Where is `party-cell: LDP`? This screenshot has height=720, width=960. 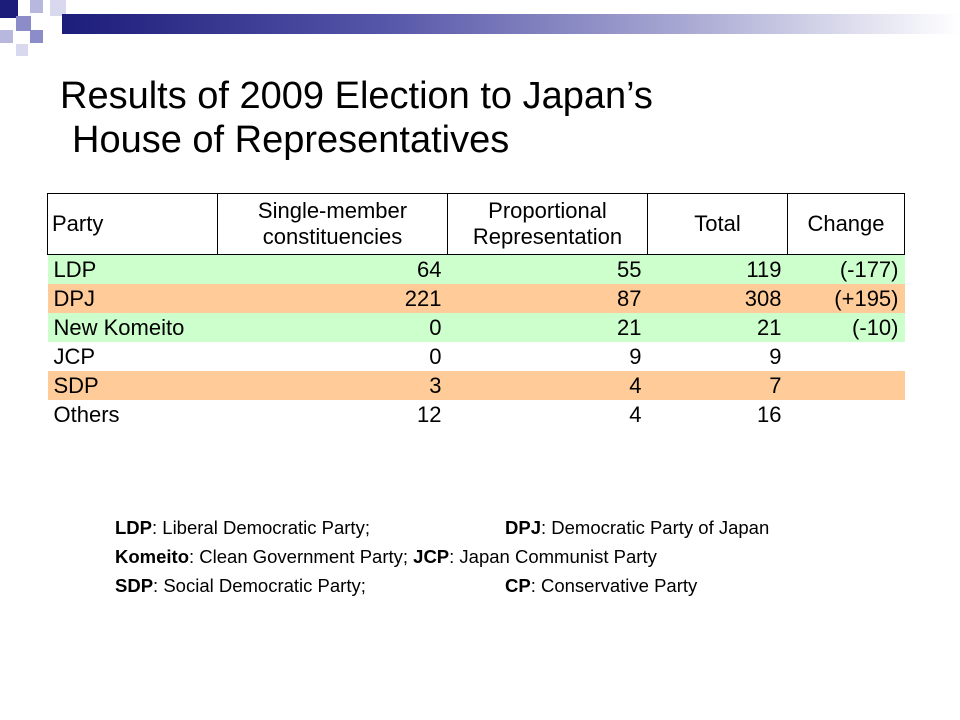 party-cell: LDP is located at coordinates (132, 269).